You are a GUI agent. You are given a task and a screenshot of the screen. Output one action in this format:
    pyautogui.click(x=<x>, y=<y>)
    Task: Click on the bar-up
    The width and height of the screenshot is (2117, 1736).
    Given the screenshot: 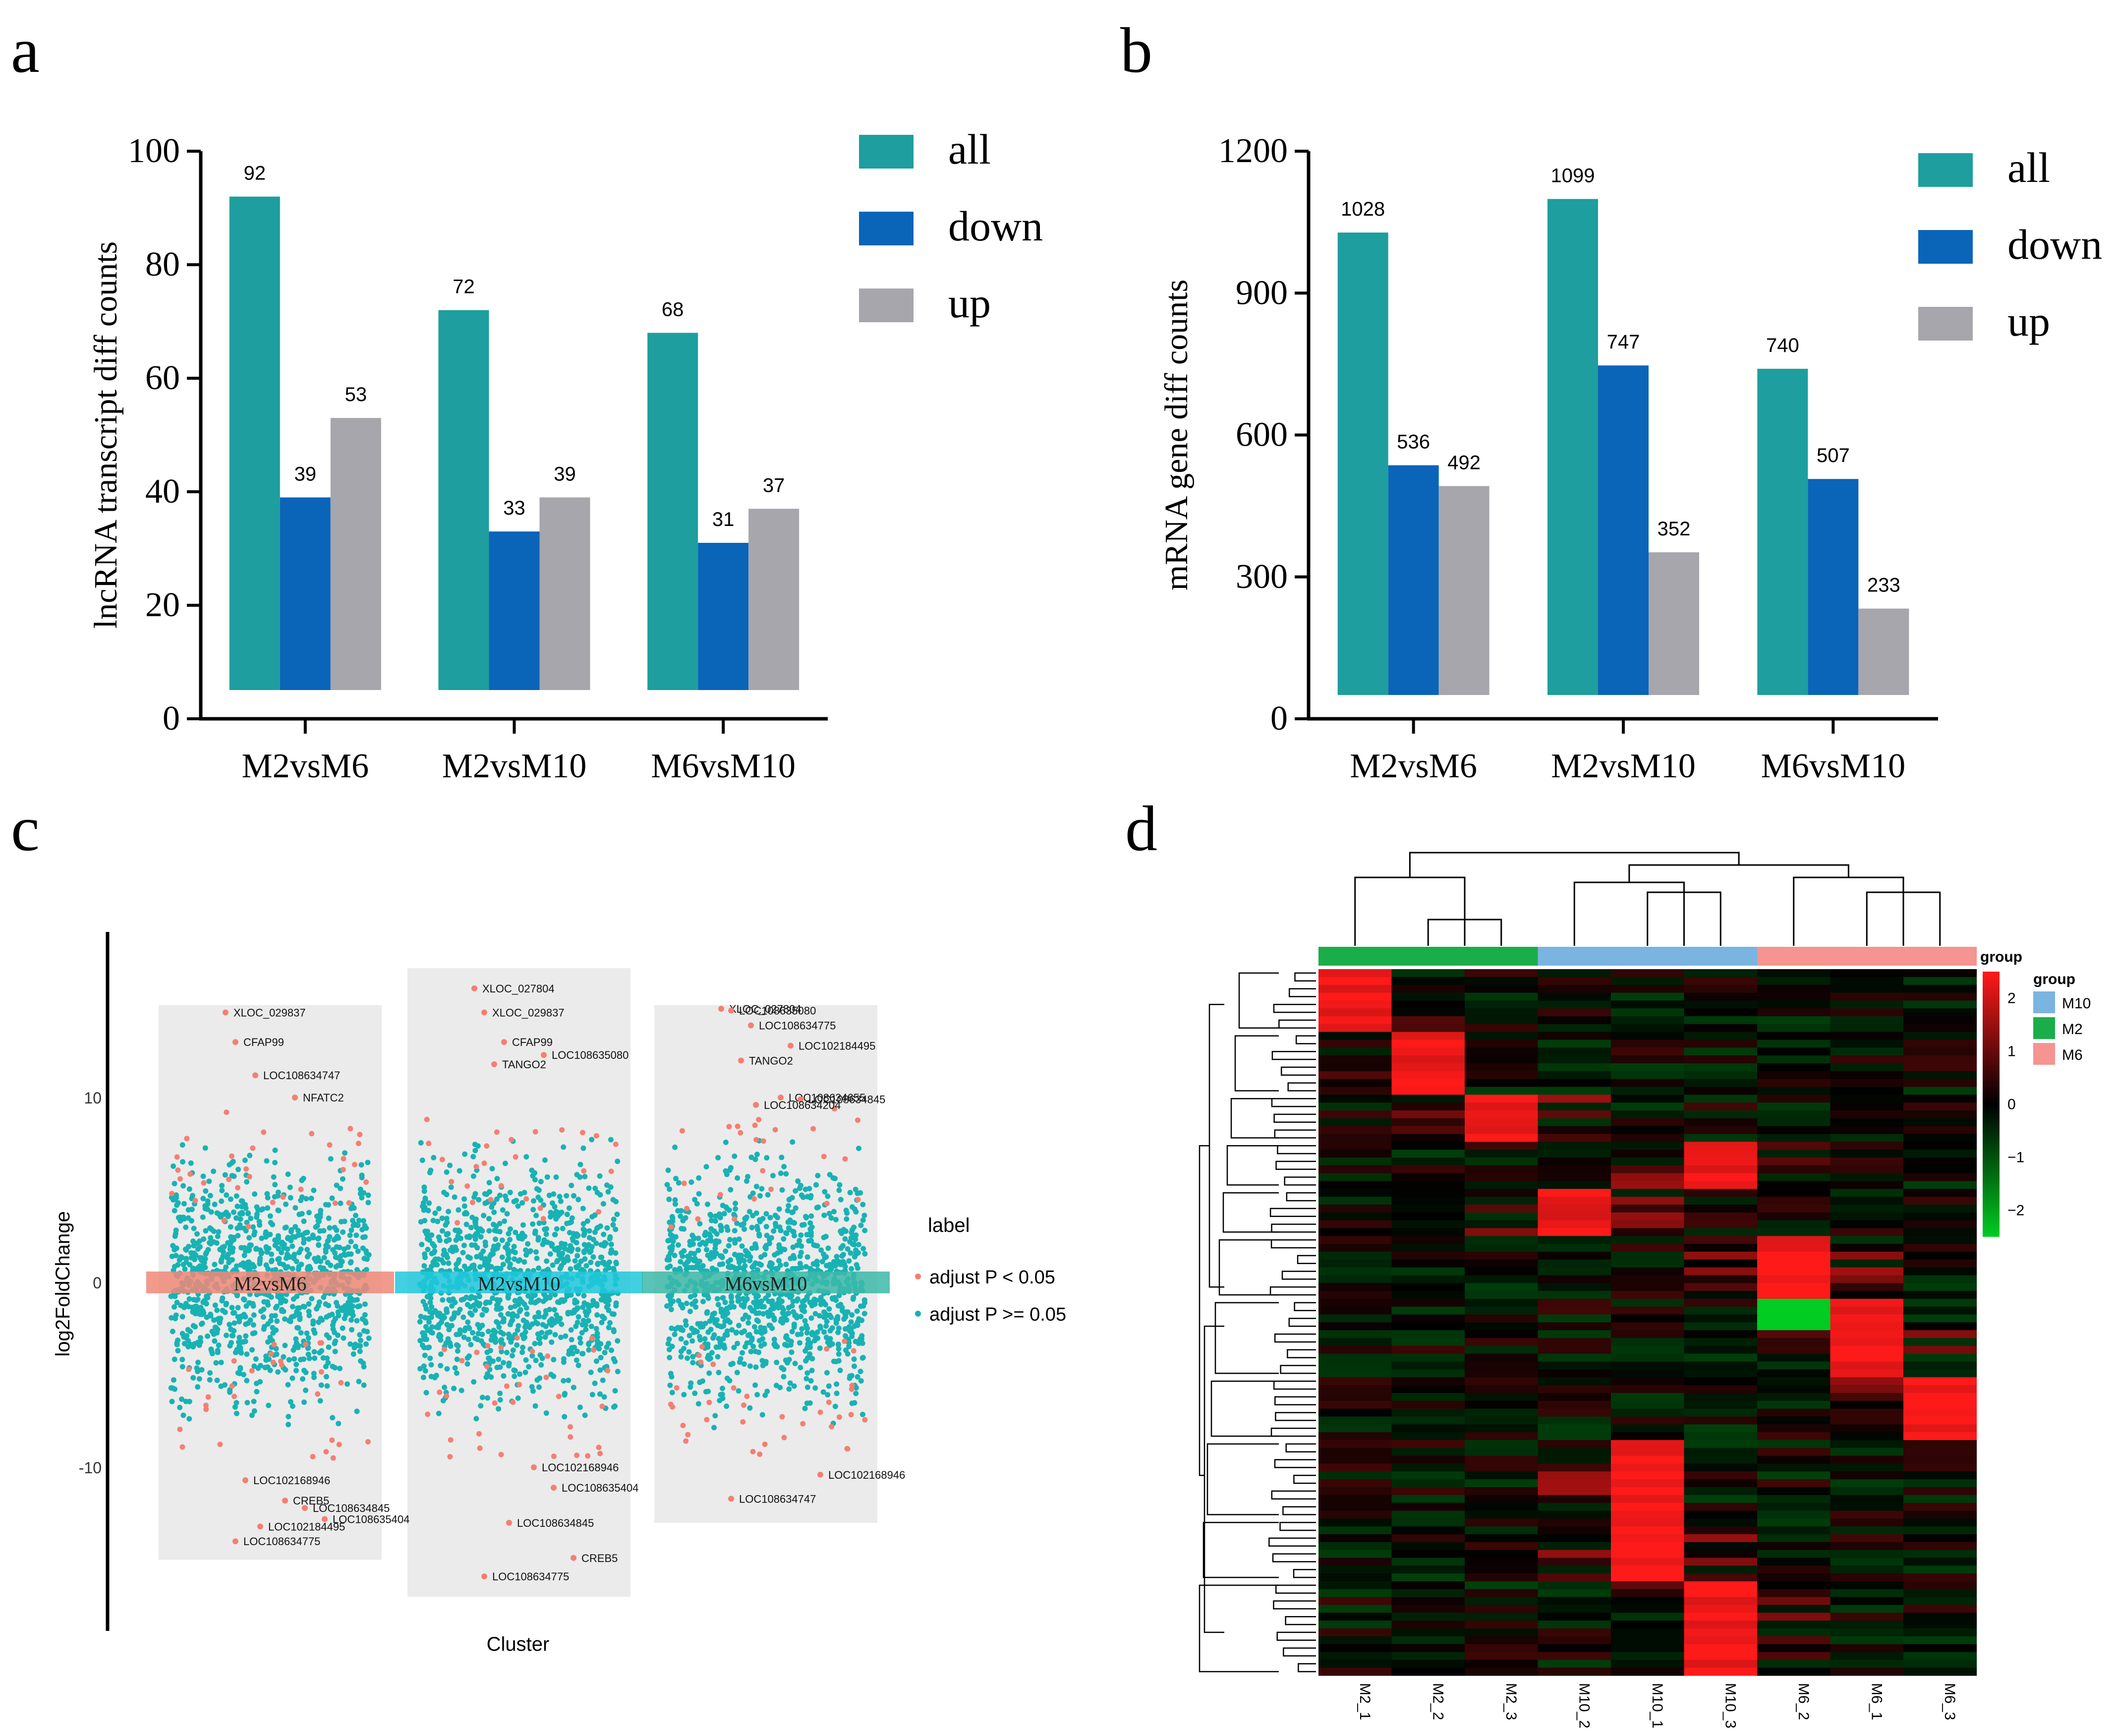 What is the action you would take?
    pyautogui.click(x=355, y=554)
    